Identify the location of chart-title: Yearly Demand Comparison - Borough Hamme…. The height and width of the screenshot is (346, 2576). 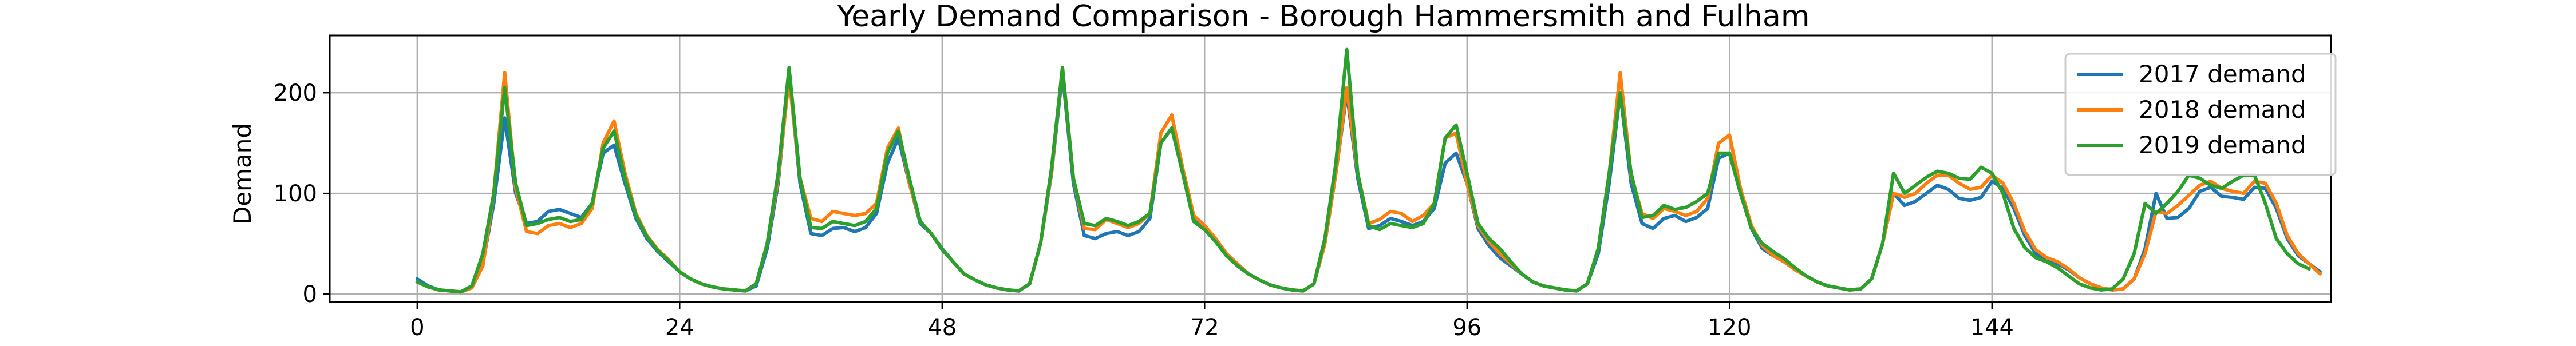
(1322, 17).